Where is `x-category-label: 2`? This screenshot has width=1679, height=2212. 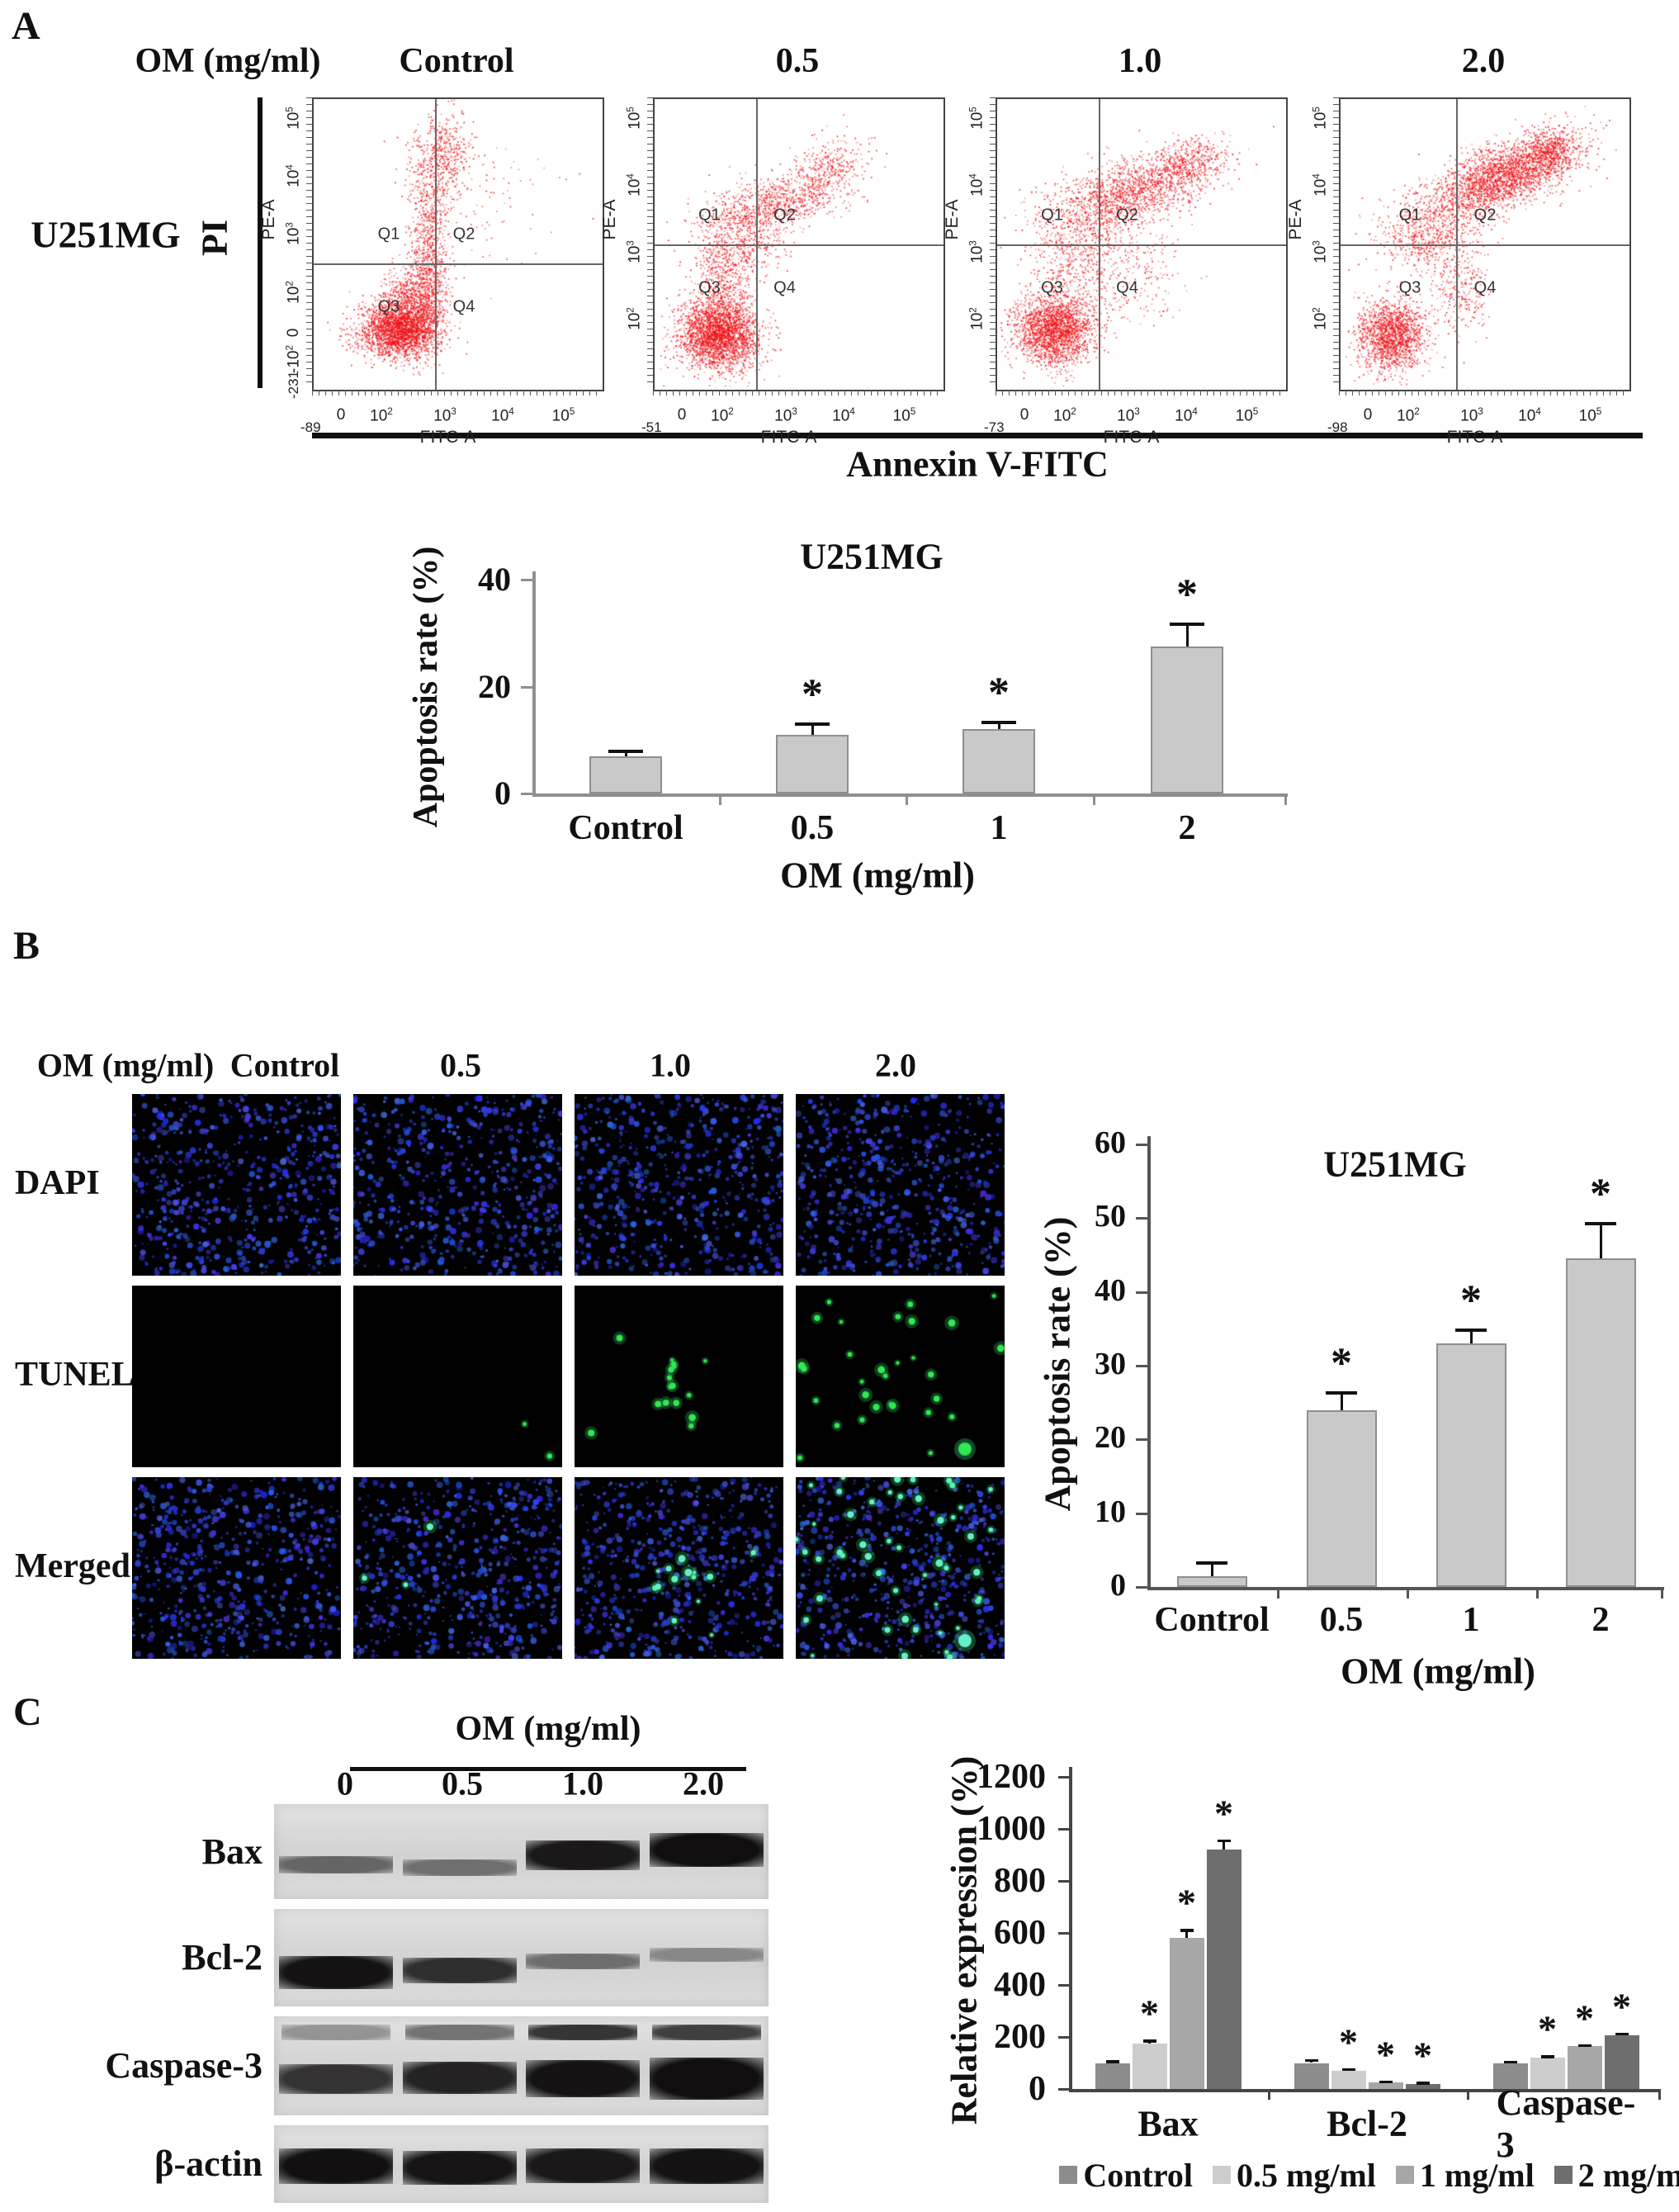
x-category-label: 2 is located at coordinates (1601, 1620).